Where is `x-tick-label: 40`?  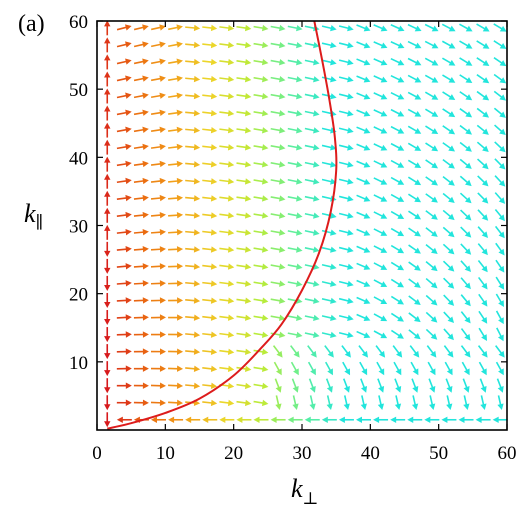 x-tick-label: 40 is located at coordinates (370, 453).